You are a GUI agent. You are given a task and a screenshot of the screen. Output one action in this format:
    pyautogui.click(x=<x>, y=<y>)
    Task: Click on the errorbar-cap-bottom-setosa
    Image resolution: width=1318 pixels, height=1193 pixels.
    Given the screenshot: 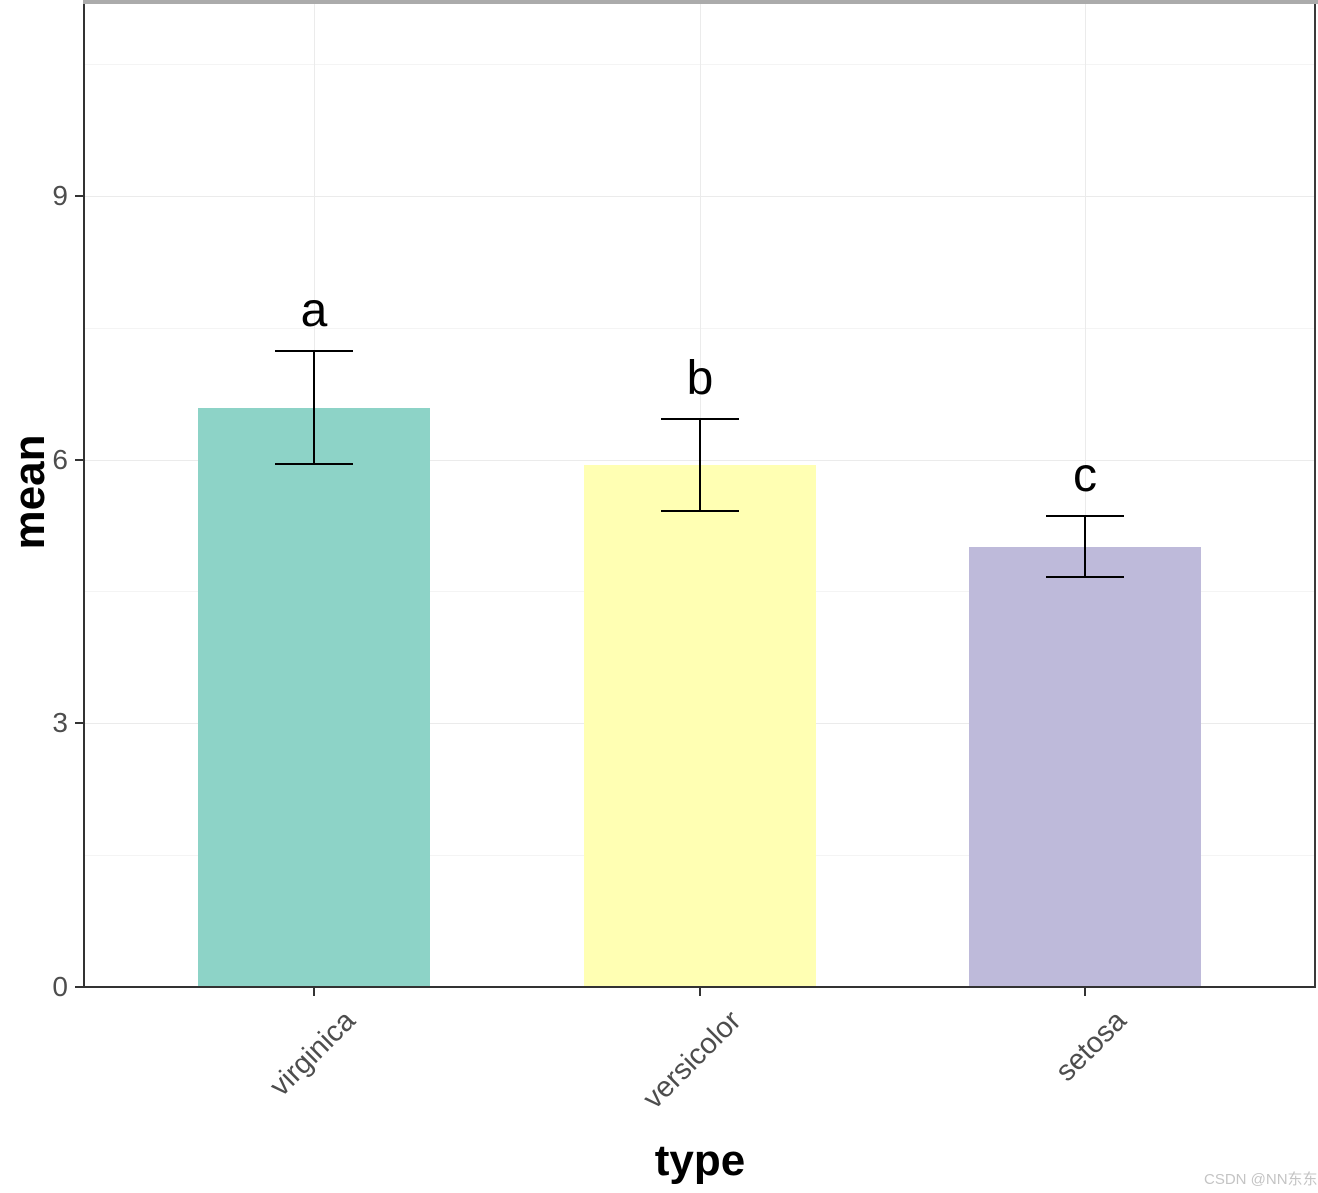 What is the action you would take?
    pyautogui.click(x=1085, y=577)
    